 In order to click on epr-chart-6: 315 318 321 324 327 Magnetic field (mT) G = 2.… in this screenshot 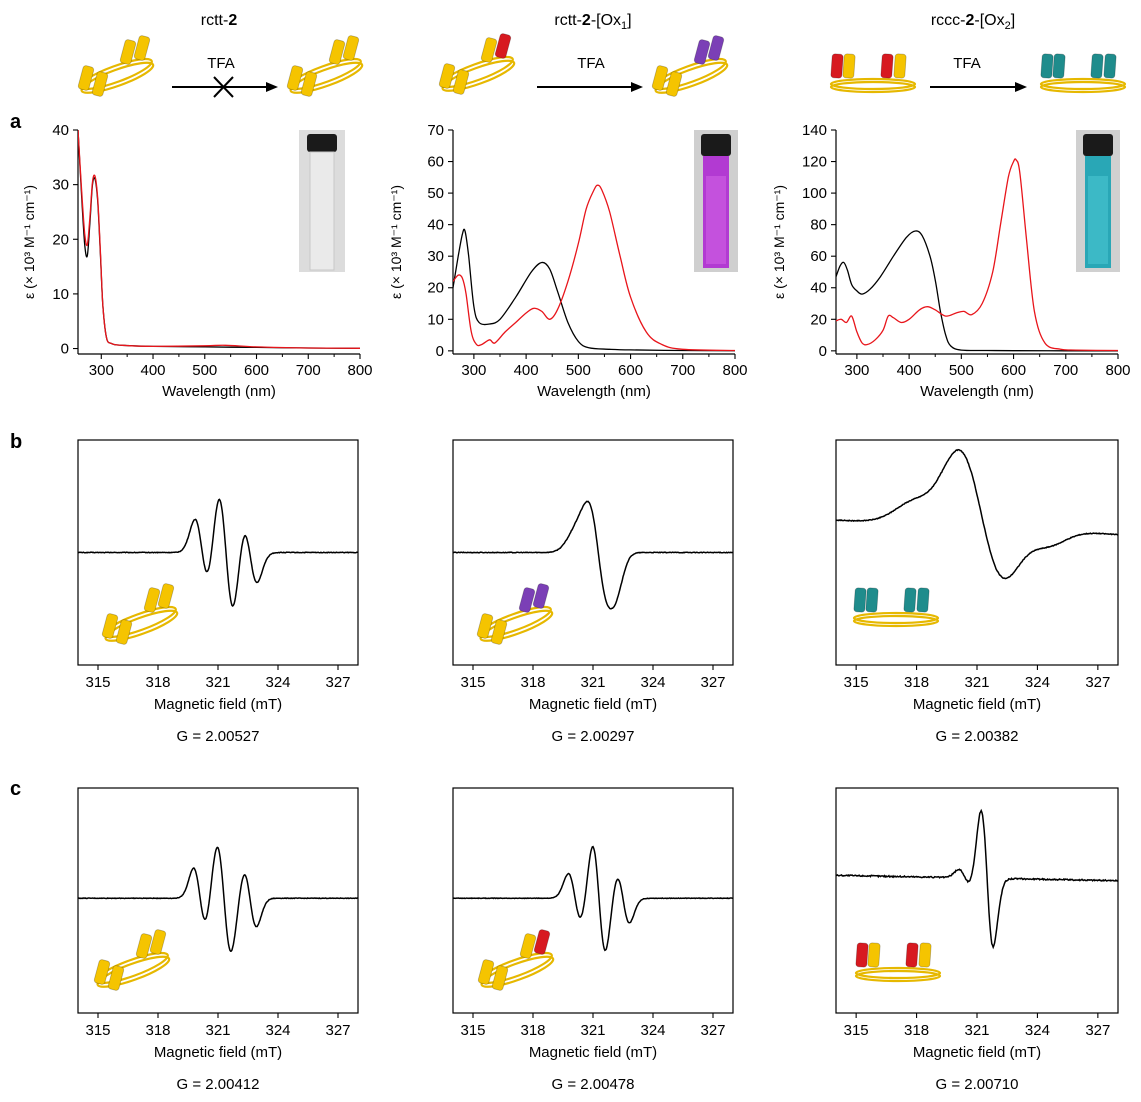, I will do `click(977, 940)`.